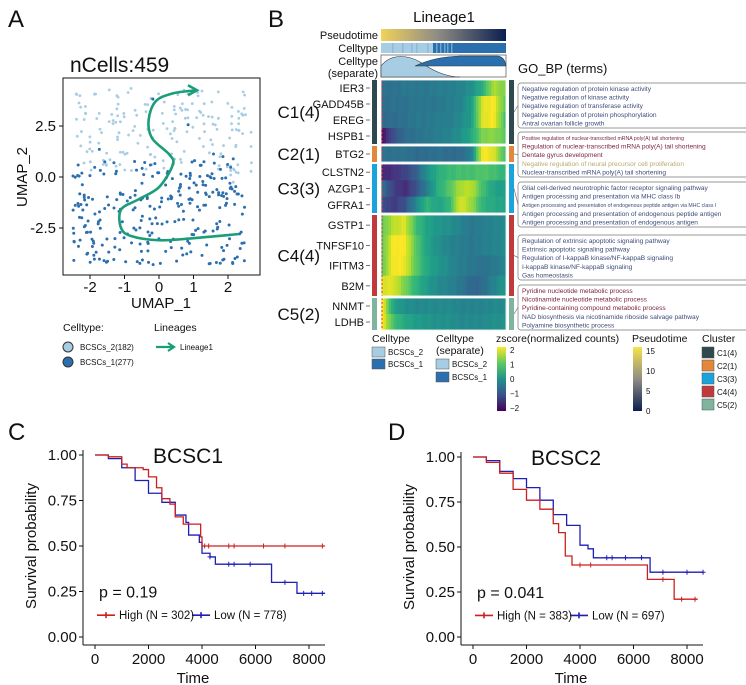 This screenshot has width=746, height=685. What do you see at coordinates (562, 68) in the screenshot?
I see `go-title: GO_BP (terms)` at bounding box center [562, 68].